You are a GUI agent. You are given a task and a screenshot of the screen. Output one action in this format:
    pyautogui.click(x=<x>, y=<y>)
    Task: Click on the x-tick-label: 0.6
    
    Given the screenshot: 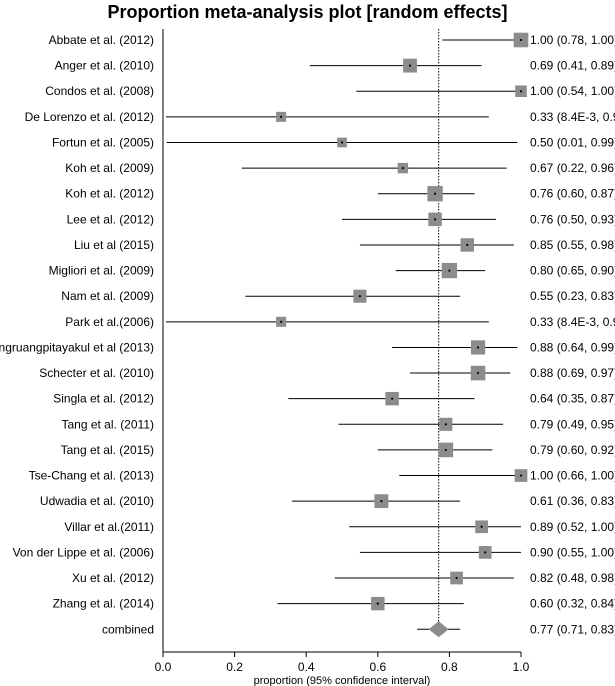 What is the action you would take?
    pyautogui.click(x=377, y=667)
    